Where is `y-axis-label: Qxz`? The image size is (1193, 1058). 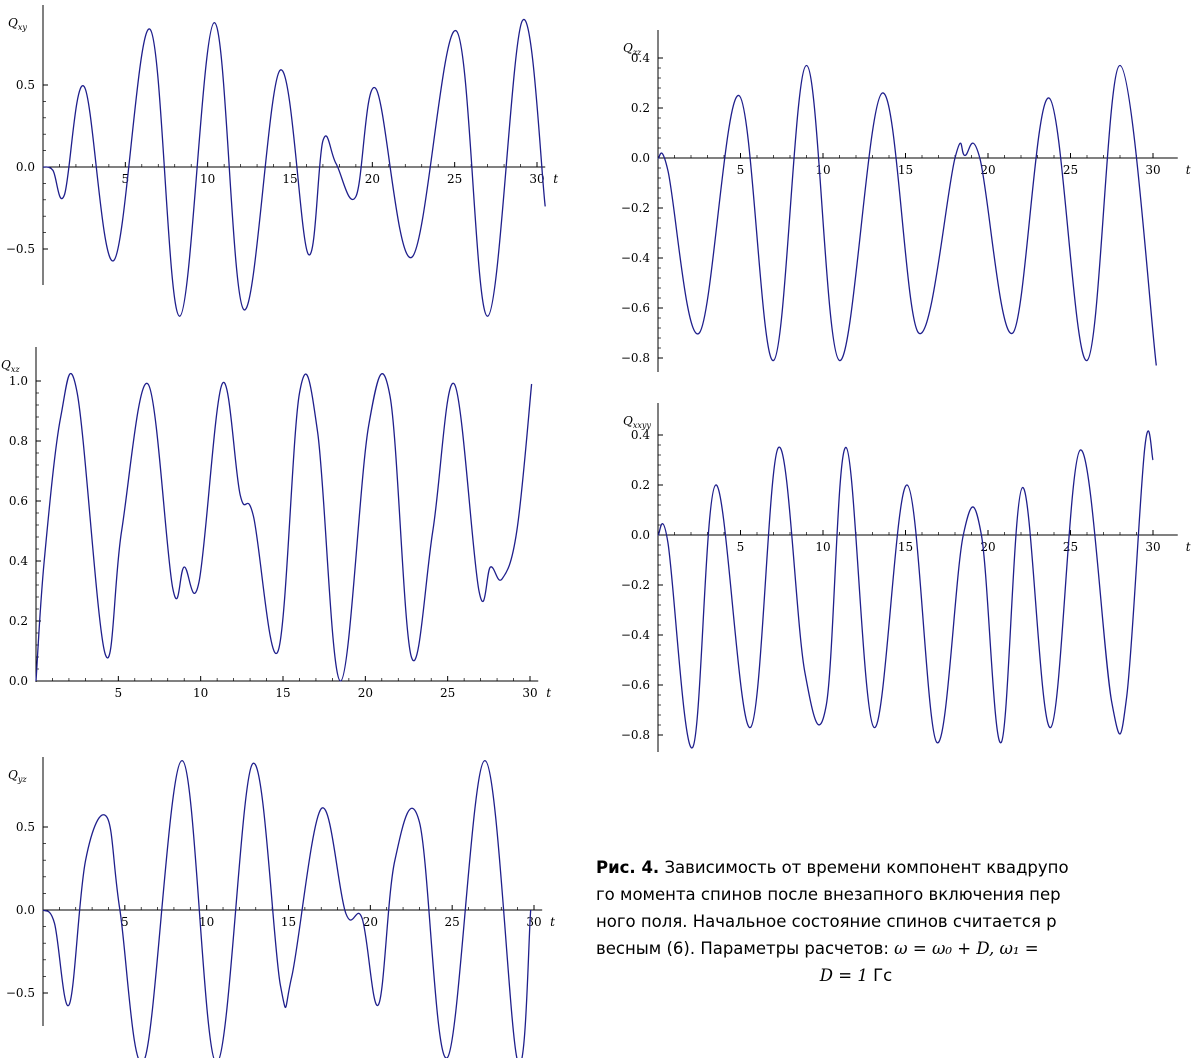
y-axis-label: Qxz is located at coordinates (10, 366).